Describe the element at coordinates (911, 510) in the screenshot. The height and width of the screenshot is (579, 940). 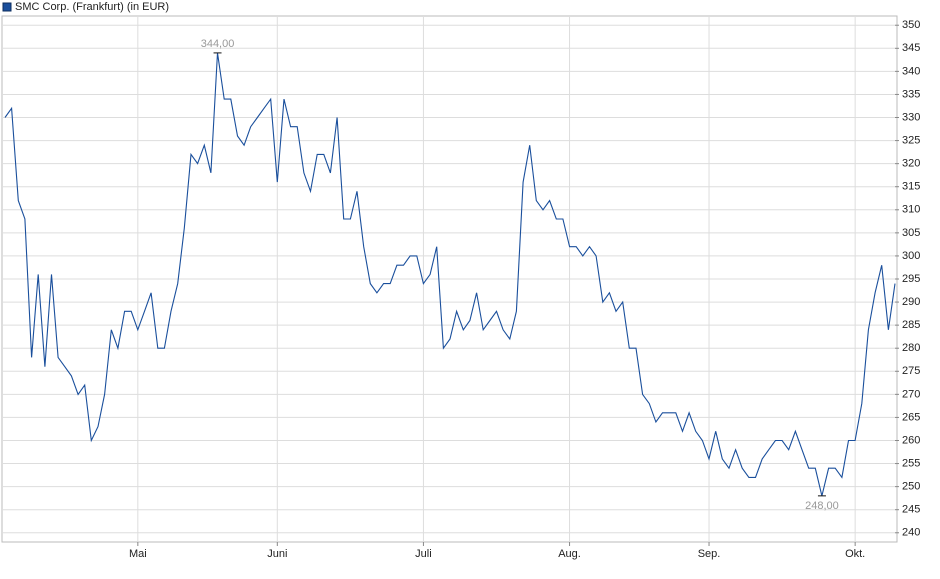
I see `y-tick-label: 245` at that location.